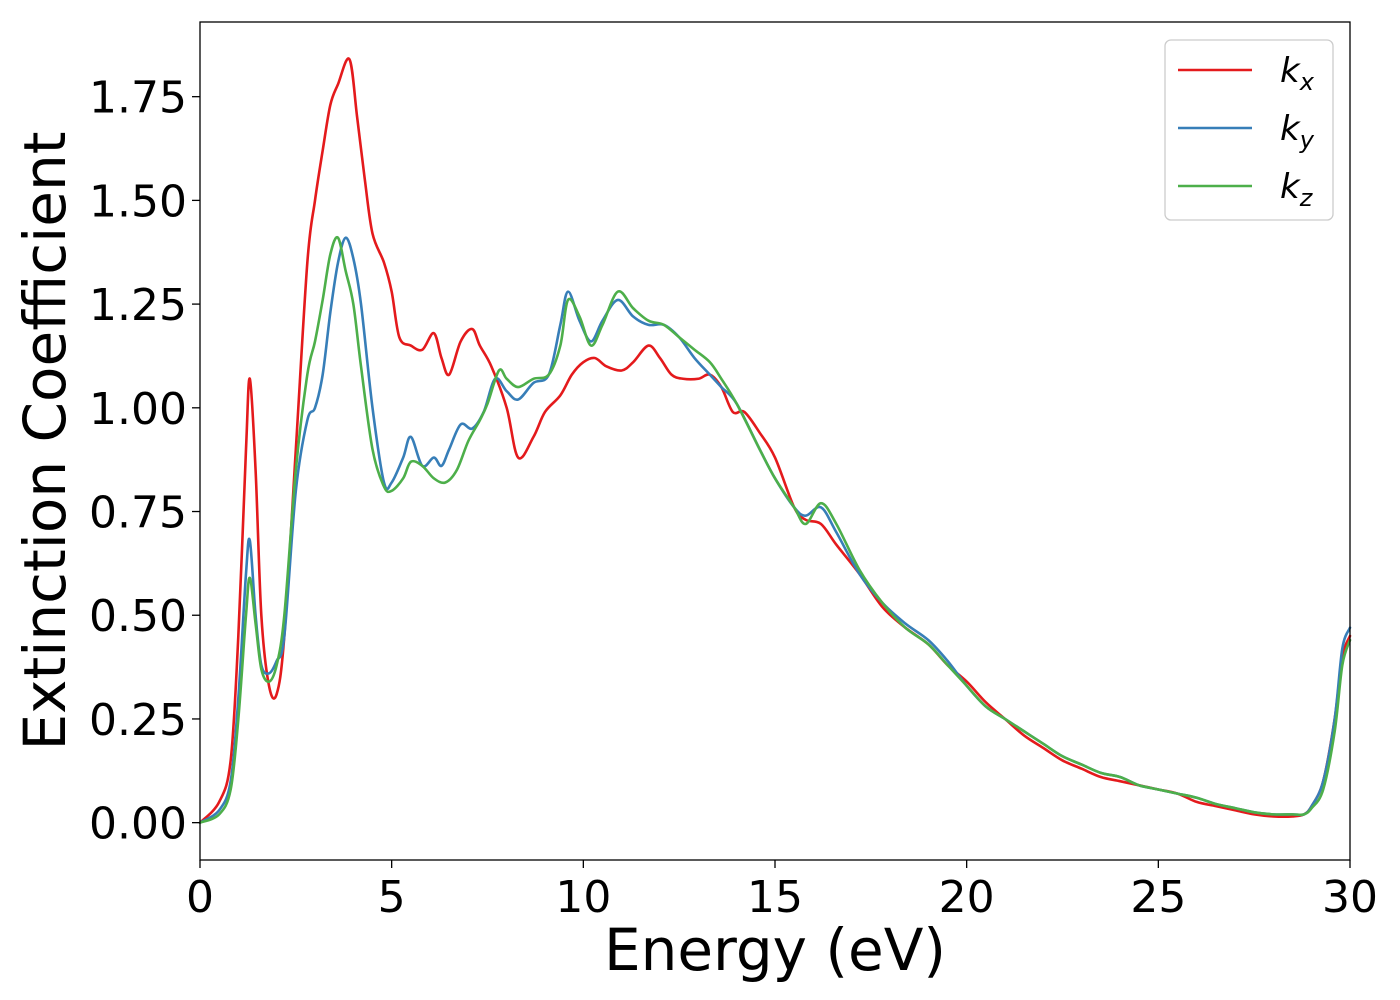  I want to click on x-tick-label: 20, so click(967, 897).